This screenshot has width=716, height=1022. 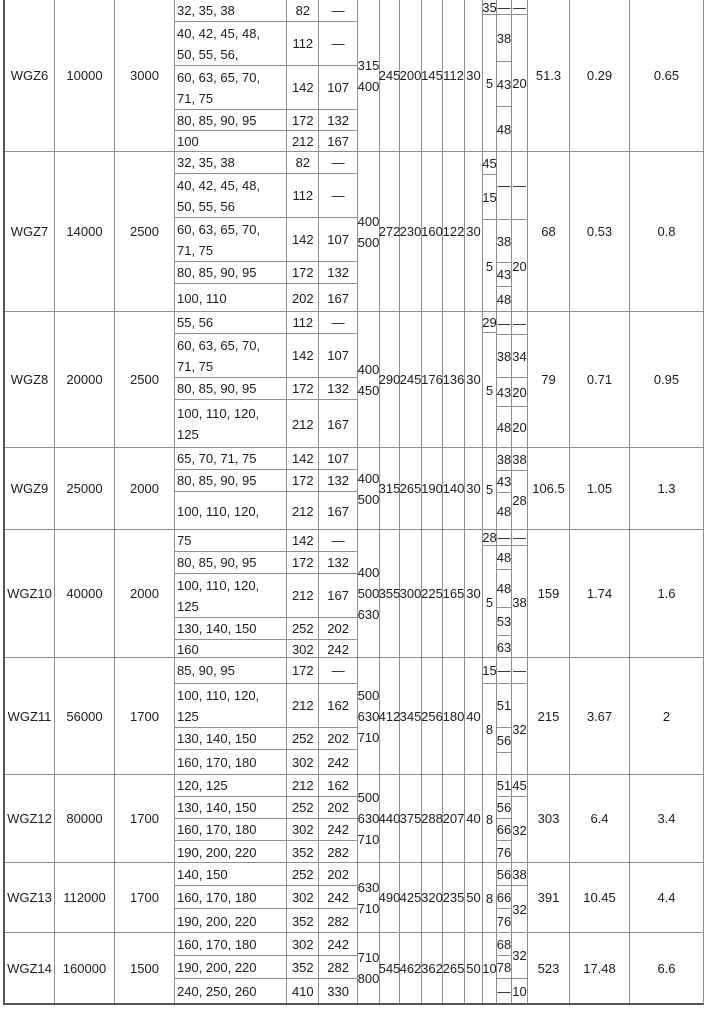 I want to click on bore-line: 130, 140, 150, so click(x=217, y=807).